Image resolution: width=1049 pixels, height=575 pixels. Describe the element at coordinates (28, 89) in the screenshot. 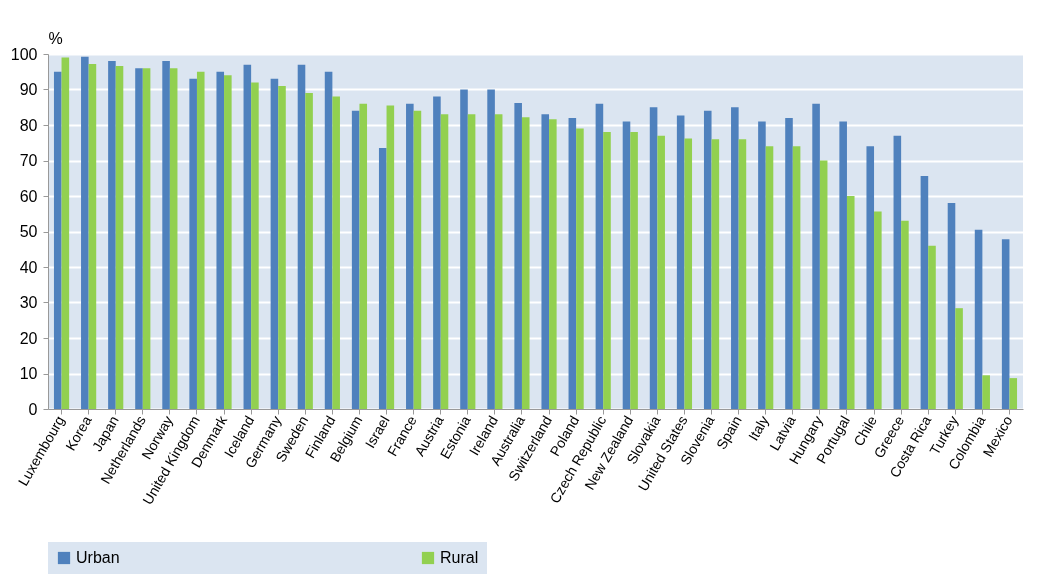

I see `y-tick-label: 90` at that location.